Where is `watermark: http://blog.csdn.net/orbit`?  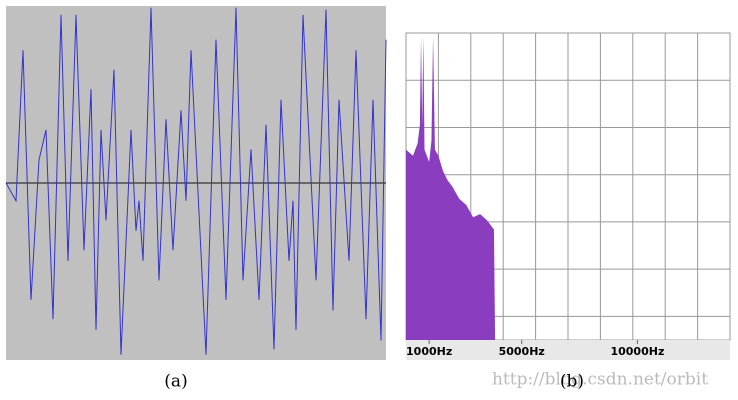
watermark: http://blog.csdn.net/orbit is located at coordinates (600, 380).